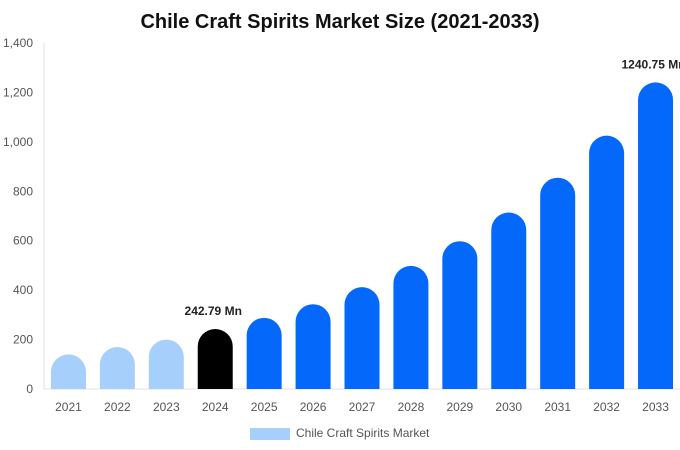 The height and width of the screenshot is (450, 680). I want to click on x-tick-label: 2028, so click(411, 407).